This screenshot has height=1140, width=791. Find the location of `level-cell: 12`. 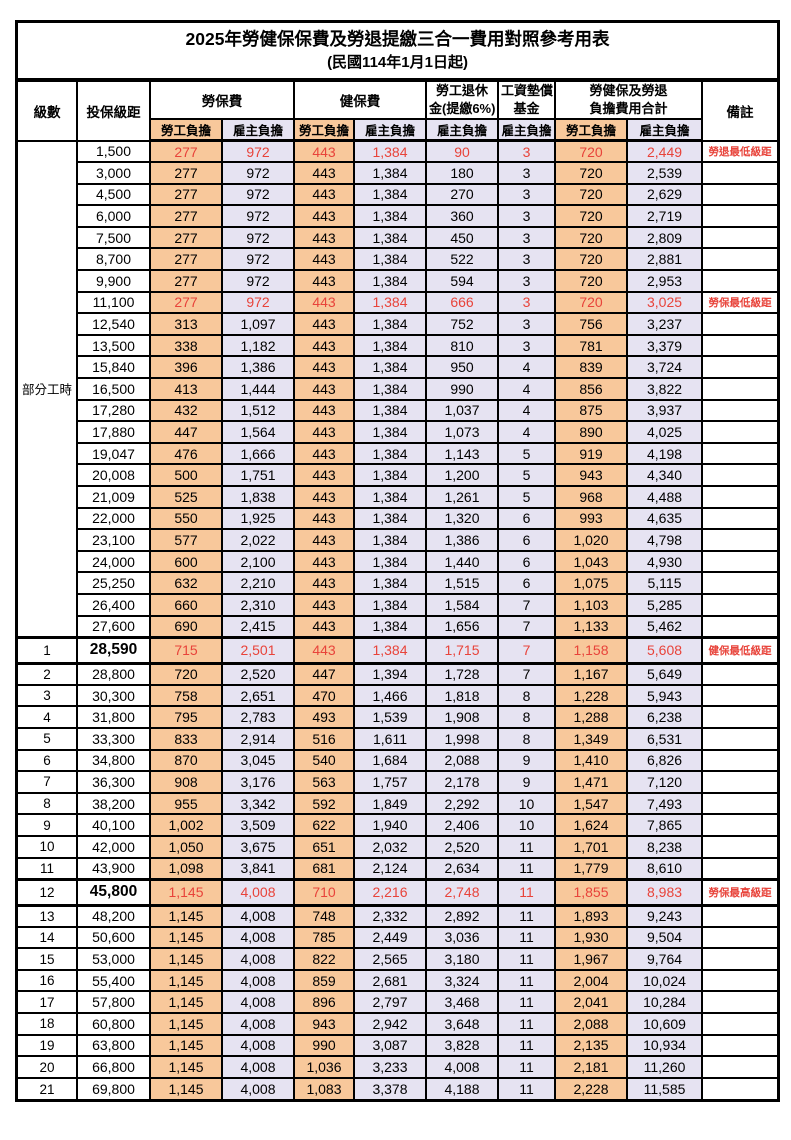

level-cell: 12 is located at coordinates (48, 892).